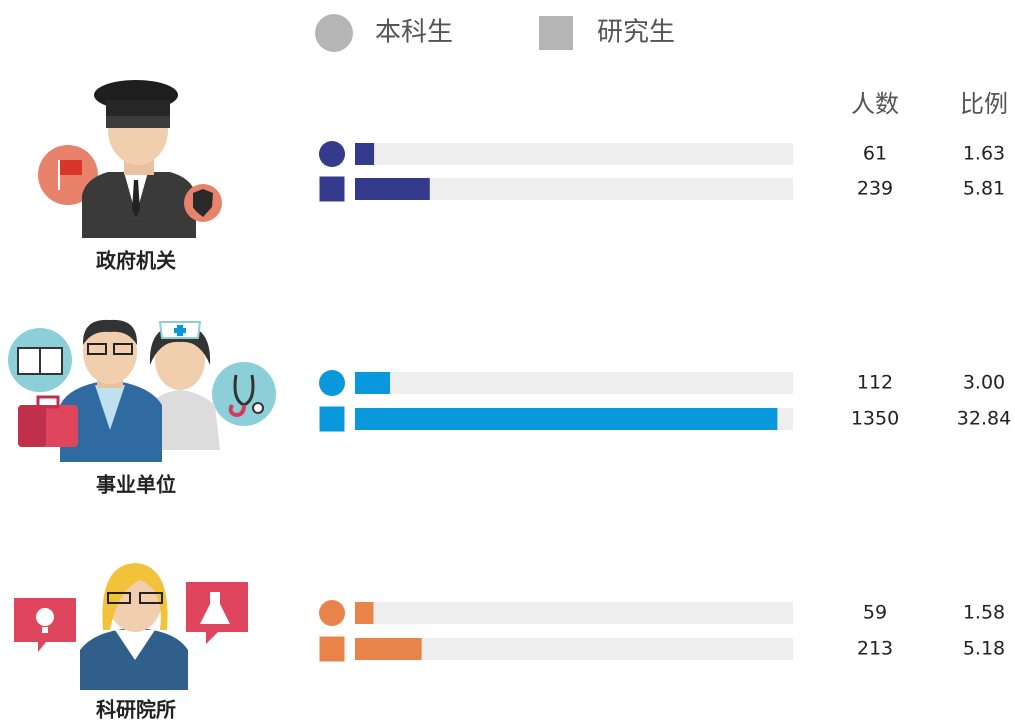  What do you see at coordinates (984, 383) in the screenshot?
I see `ratio-label: 3.00` at bounding box center [984, 383].